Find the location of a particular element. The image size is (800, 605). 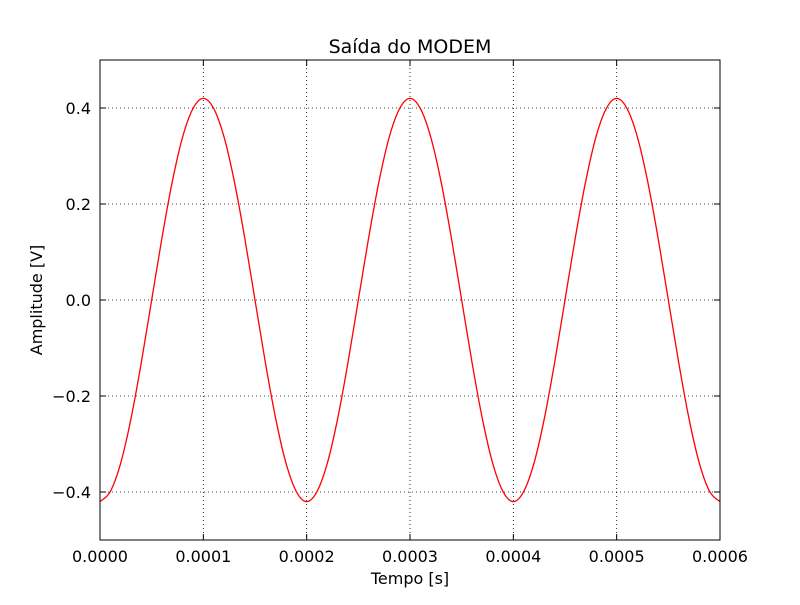

x-axis-label: Tempo [s] is located at coordinates (409, 578).